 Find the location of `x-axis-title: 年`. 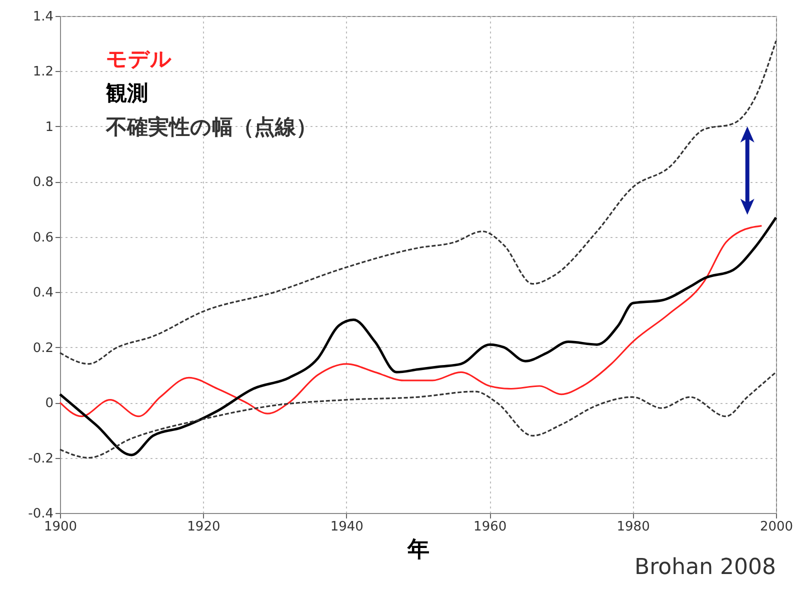

x-axis-title: 年 is located at coordinates (418, 550).